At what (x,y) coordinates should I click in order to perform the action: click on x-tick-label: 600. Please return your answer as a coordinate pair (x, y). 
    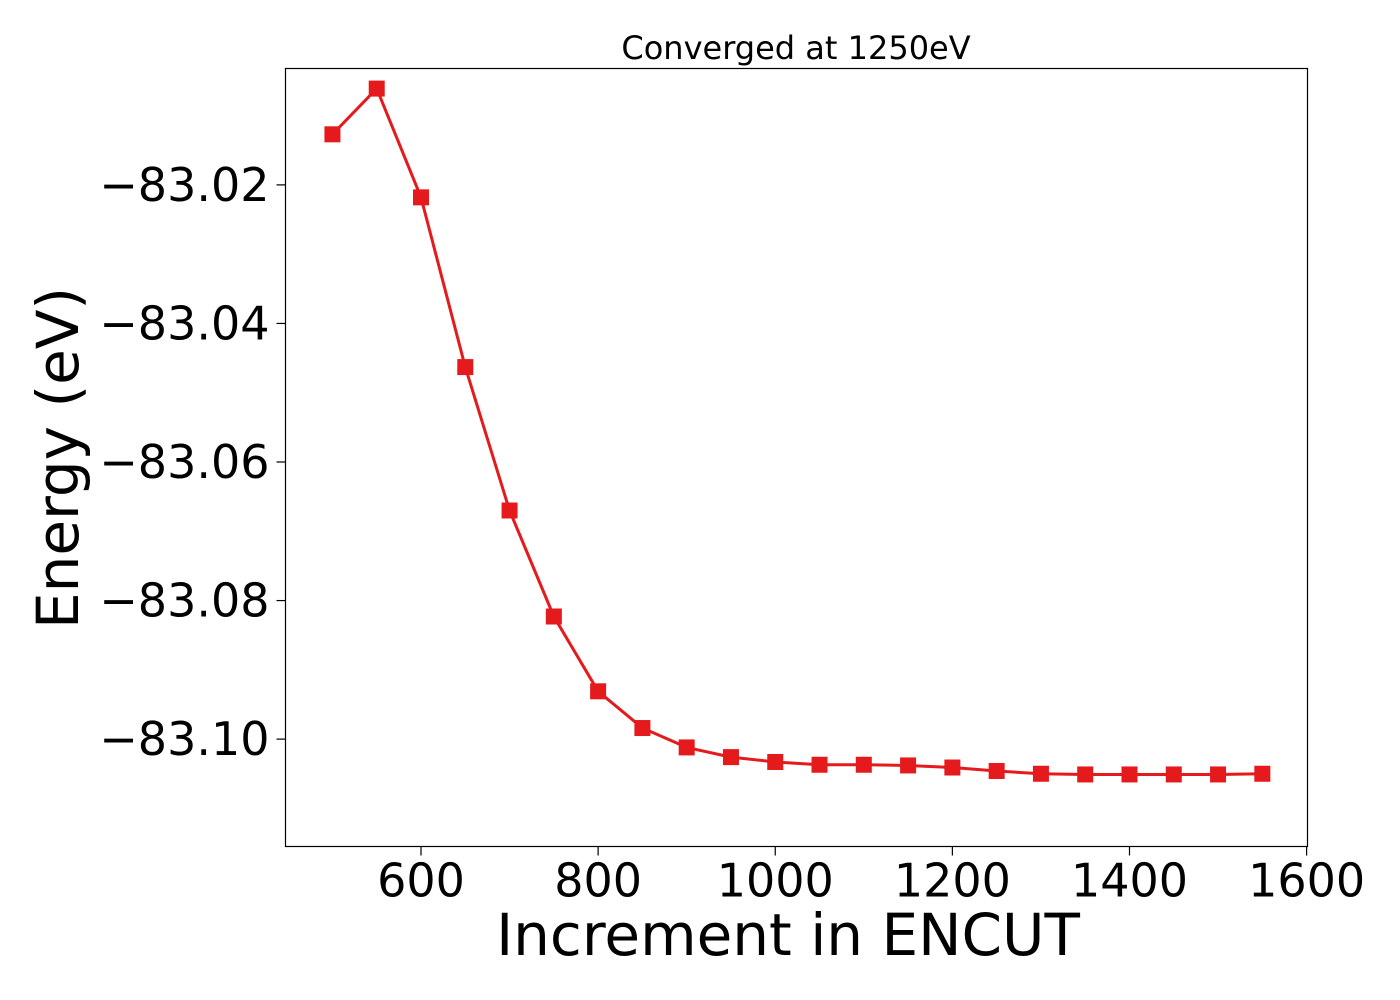
    Looking at the image, I should click on (421, 881).